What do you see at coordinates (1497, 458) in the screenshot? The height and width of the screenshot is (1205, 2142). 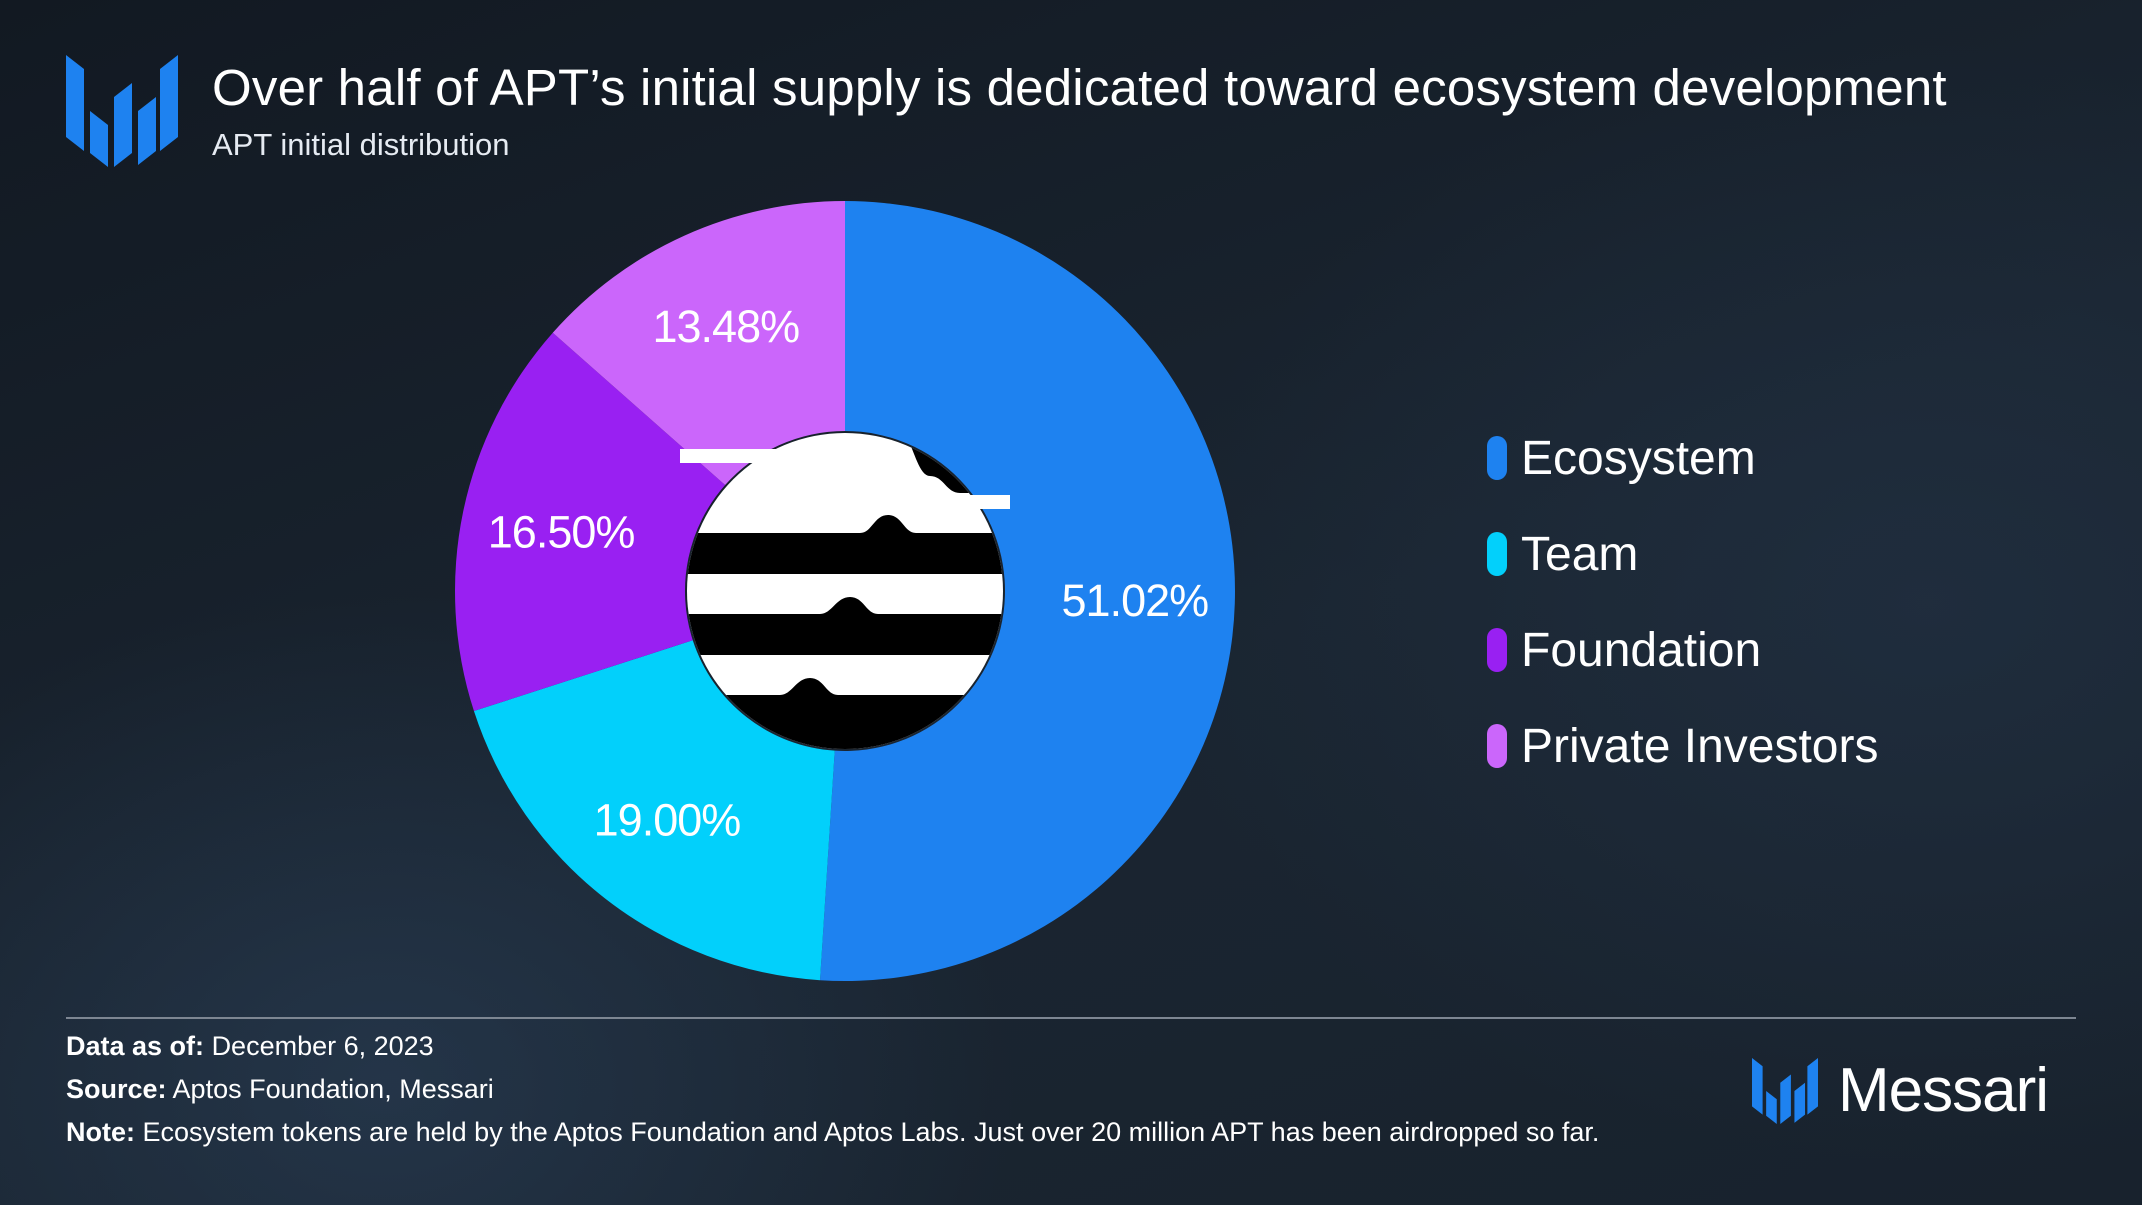 I see `legend-swatch-ecosystem` at bounding box center [1497, 458].